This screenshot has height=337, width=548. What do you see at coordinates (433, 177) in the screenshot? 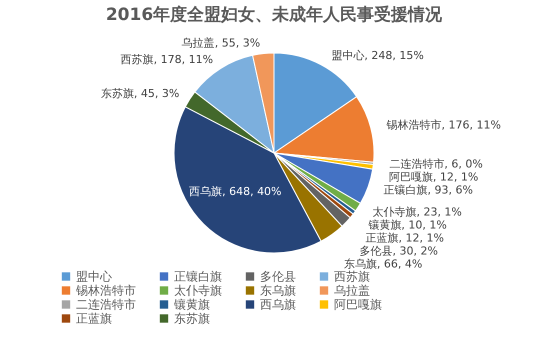
I see `data-label: 阿巴嘎旗, 12, 1%` at bounding box center [433, 177].